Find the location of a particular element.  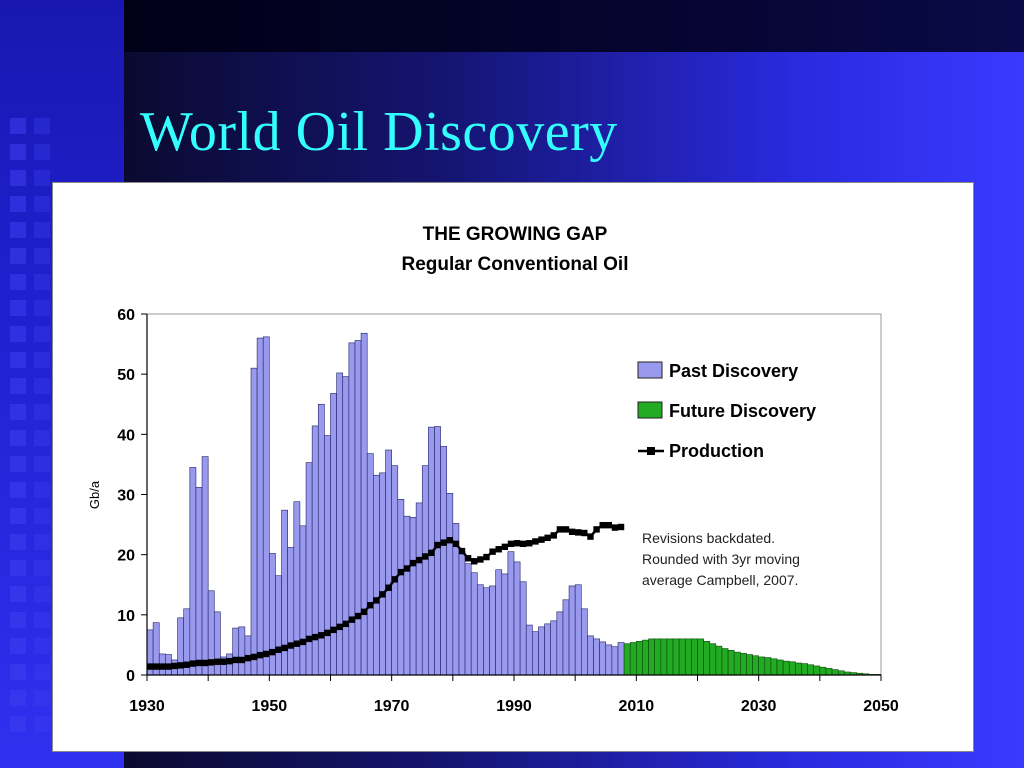

legend-label: Production is located at coordinates (716, 451).